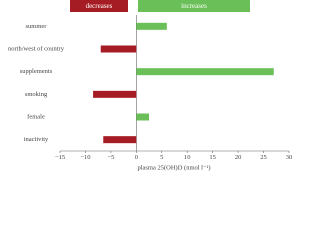  What do you see at coordinates (263, 157) in the screenshot?
I see `x-tick-label: 25` at bounding box center [263, 157].